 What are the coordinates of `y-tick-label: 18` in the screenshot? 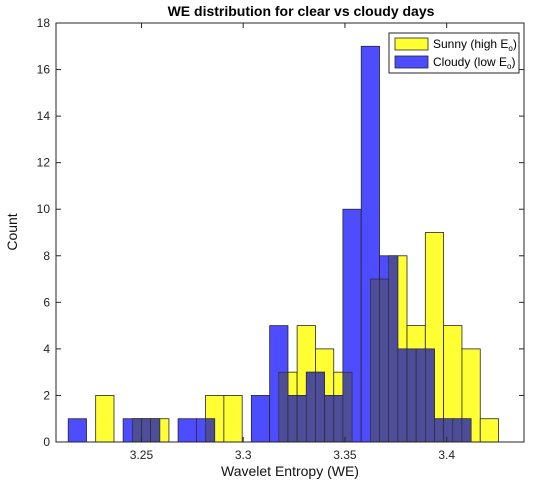 It's located at (44, 23).